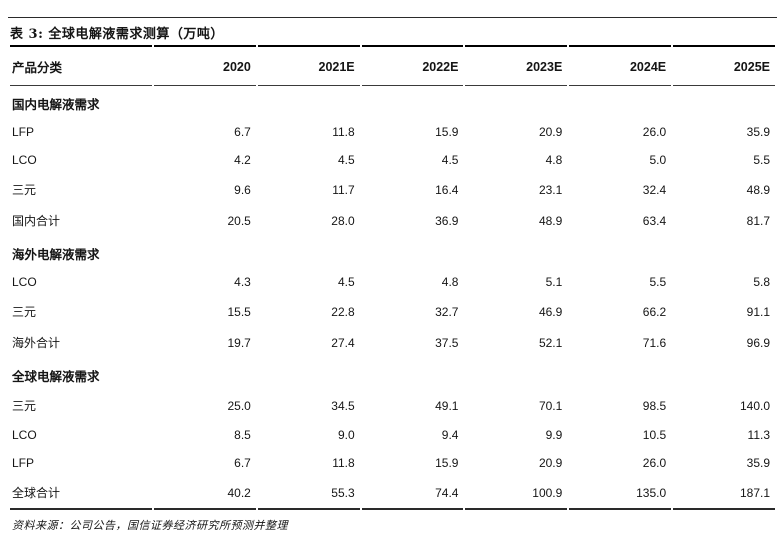  Describe the element at coordinates (392, 282) in the screenshot. I see `table-row: LCO 4.3 4.5 4.8 5.1 5.5 5.8` at that location.